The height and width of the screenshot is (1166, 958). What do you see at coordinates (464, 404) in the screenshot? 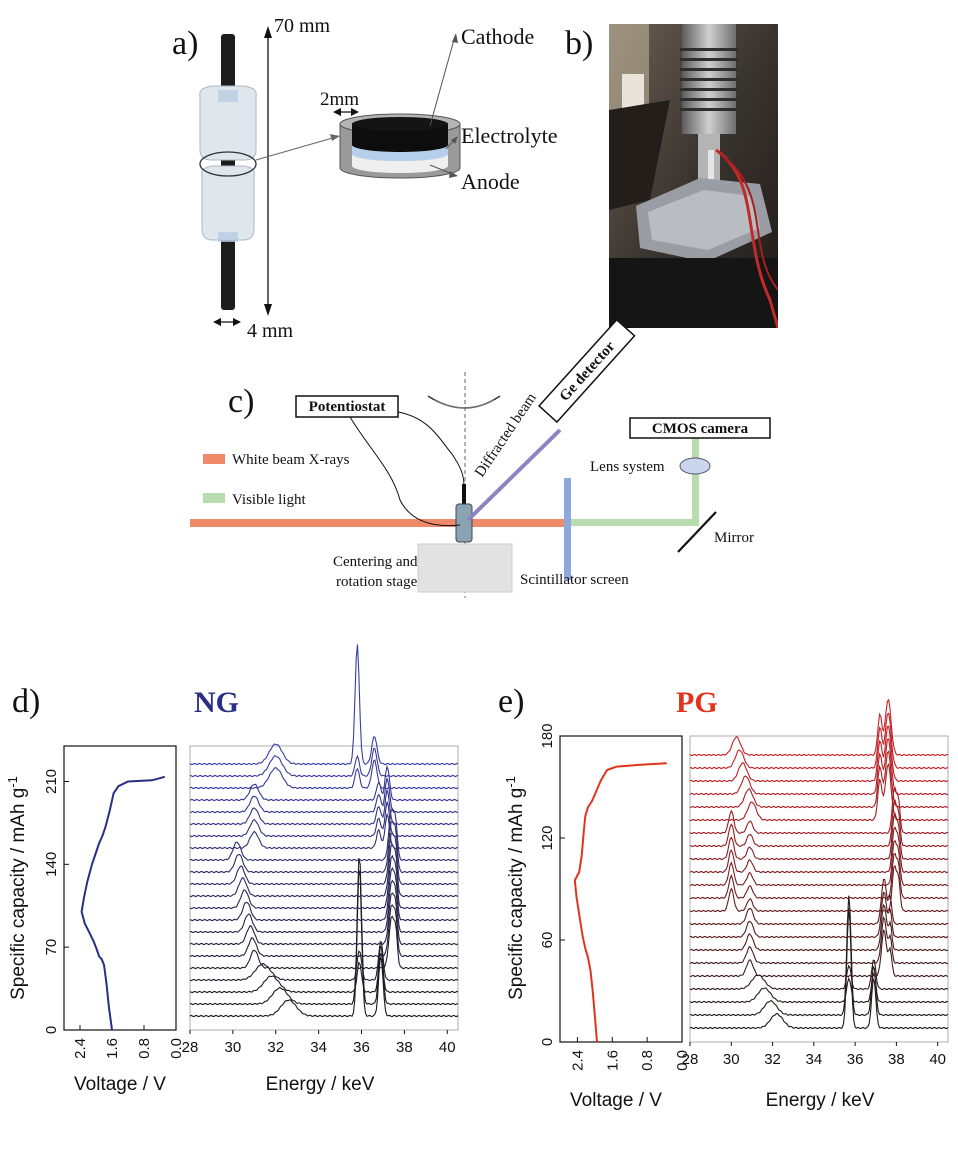
I see `rotation-arc-inner` at bounding box center [464, 404].